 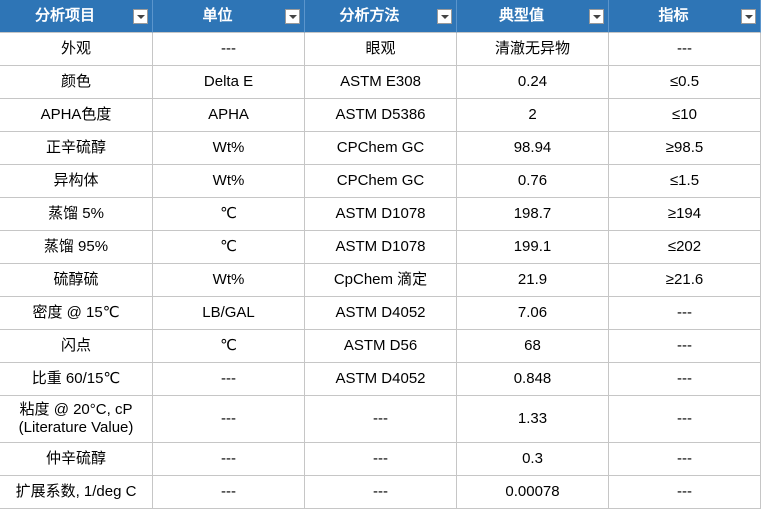 I want to click on table-cell: ASTM D1078, so click(x=381, y=214).